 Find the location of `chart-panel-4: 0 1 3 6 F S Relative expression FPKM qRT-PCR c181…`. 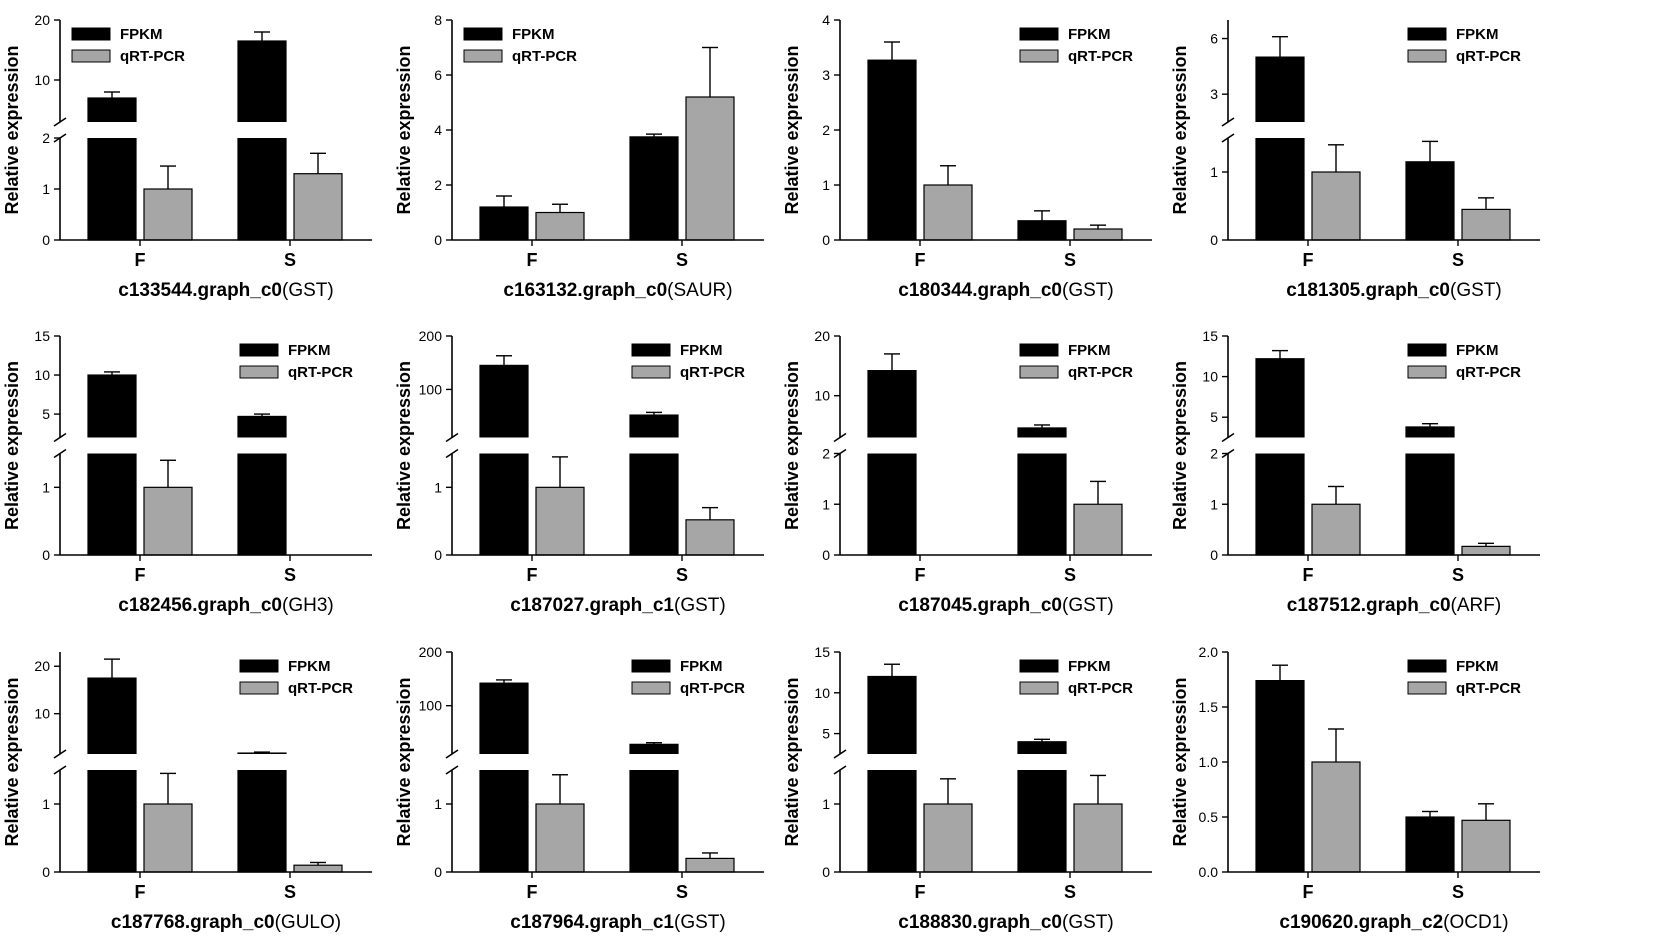

chart-panel-4: 0 1 3 6 F S Relative expression FPKM qRT-PCR c181… is located at coordinates (1355, 160).